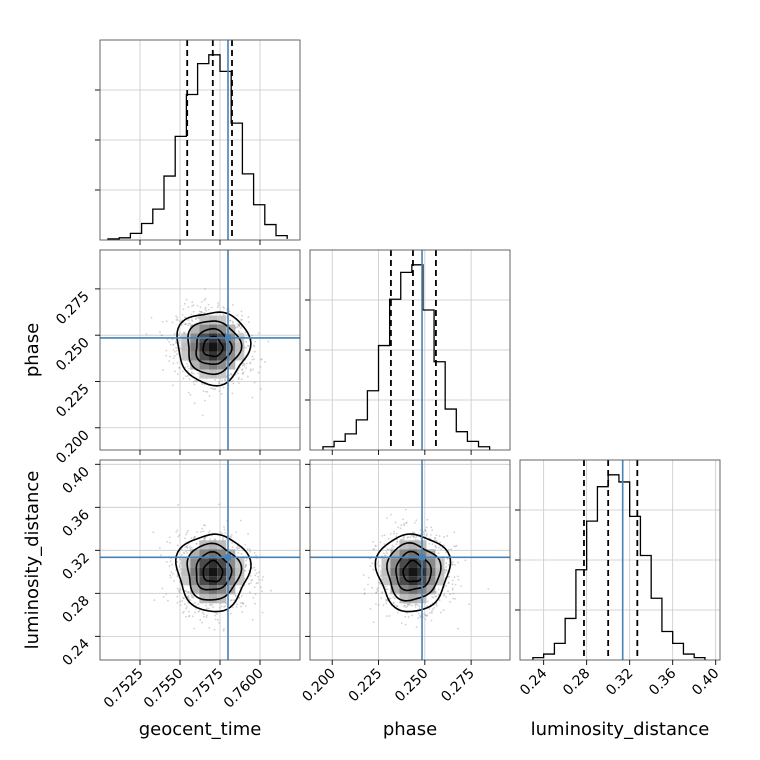 The image size is (760, 760). I want to click on x-tick-label: 0.24, so click(533, 681).